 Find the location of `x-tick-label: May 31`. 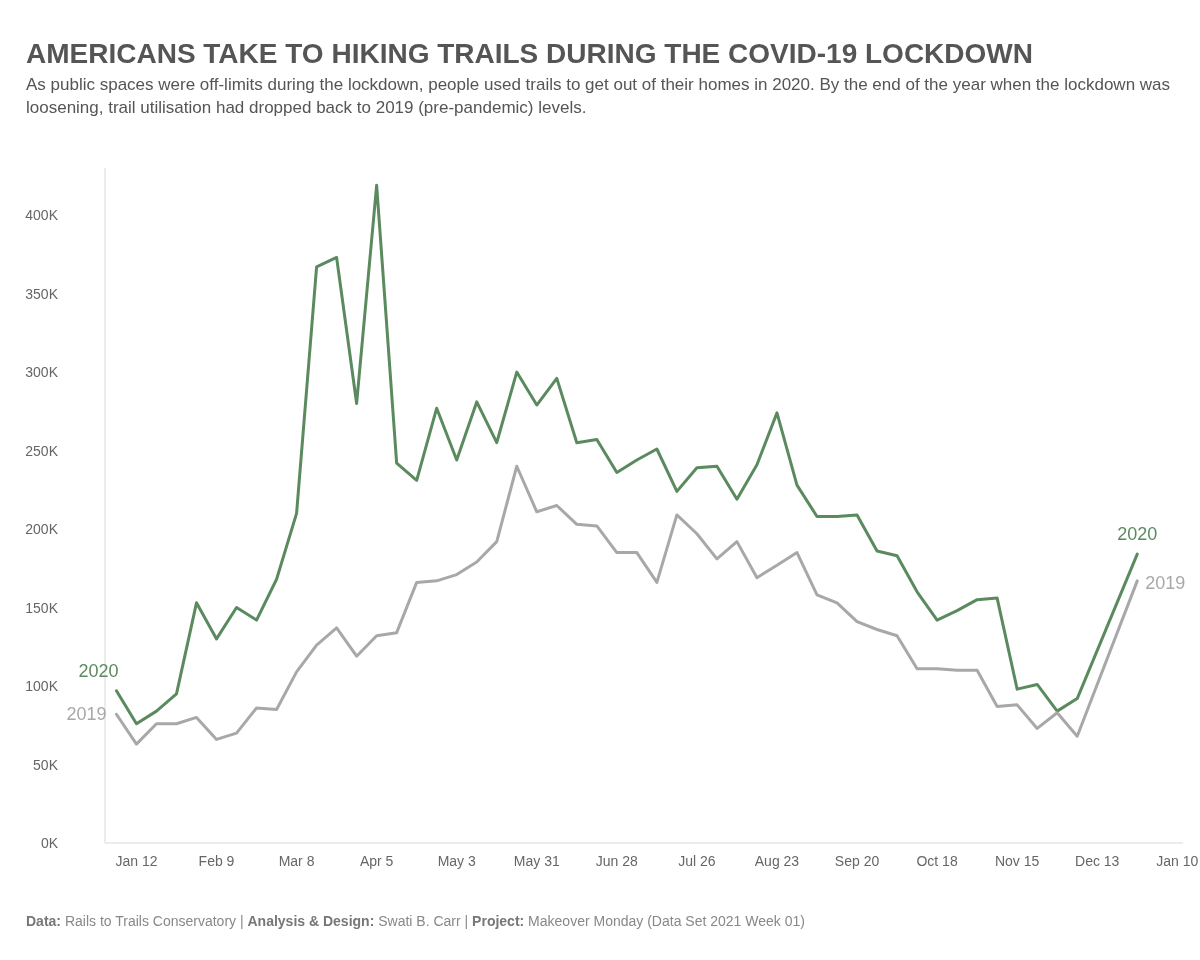

x-tick-label: May 31 is located at coordinates (536, 861).